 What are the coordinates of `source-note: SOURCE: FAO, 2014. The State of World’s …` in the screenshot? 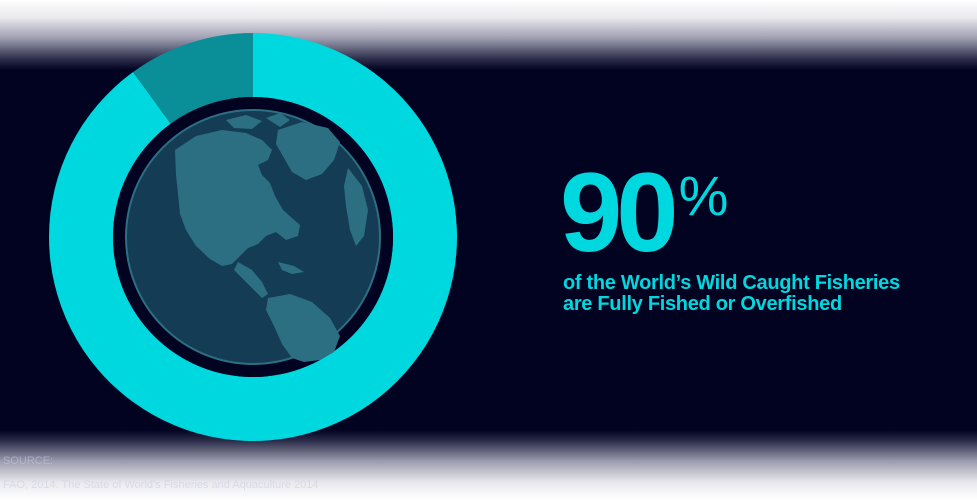 It's located at (161, 473).